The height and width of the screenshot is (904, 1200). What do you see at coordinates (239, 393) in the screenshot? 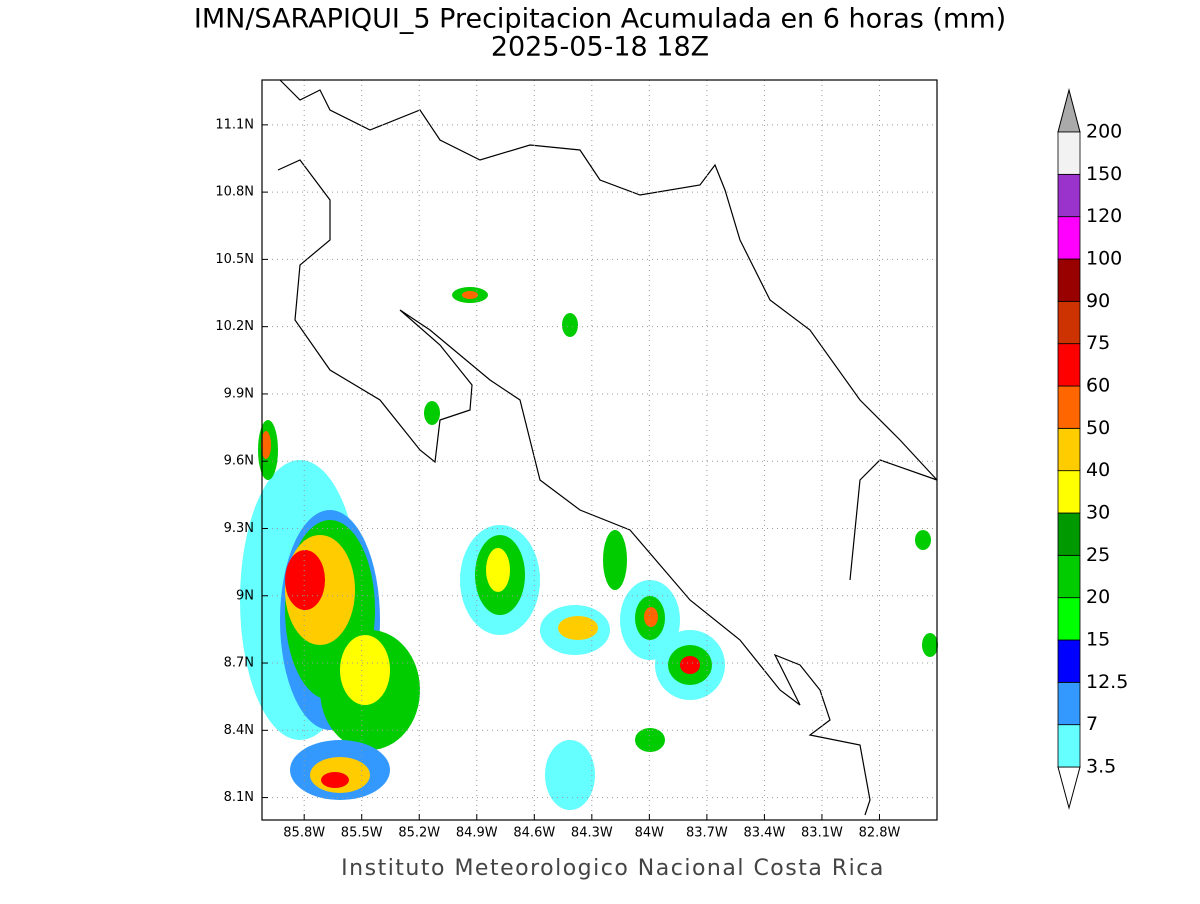
I see `y-tick-label: 9.9N` at bounding box center [239, 393].